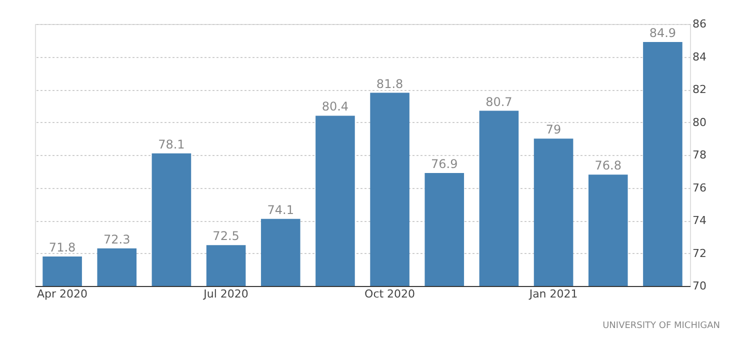  What do you see at coordinates (390, 83) in the screenshot?
I see `data-label: 81.8` at bounding box center [390, 83].